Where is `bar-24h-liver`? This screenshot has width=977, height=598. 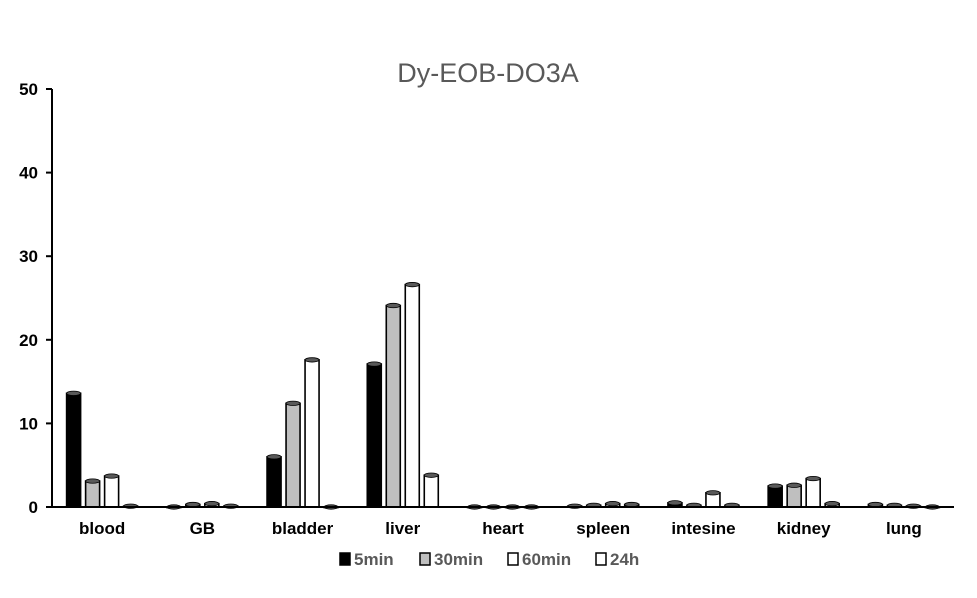
bar-24h-liver is located at coordinates (431, 491).